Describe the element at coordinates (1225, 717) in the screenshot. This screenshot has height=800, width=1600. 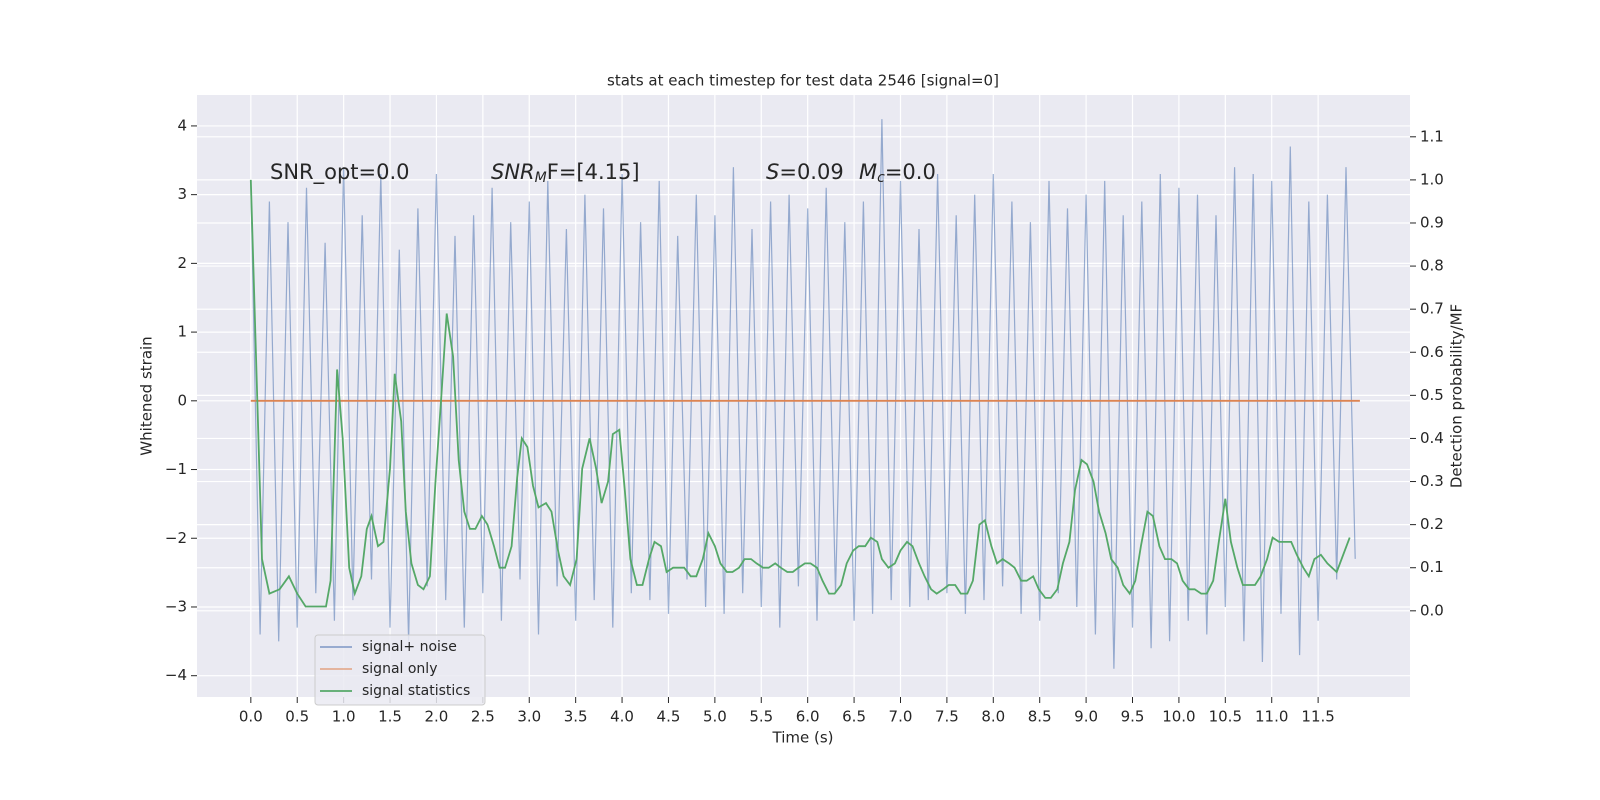
I see `x-tick-label: 10.5` at that location.